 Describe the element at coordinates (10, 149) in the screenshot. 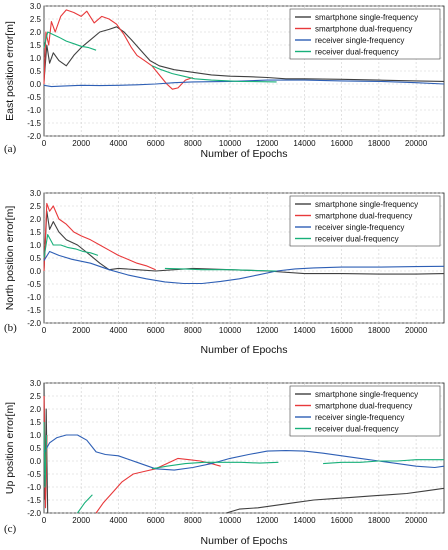

I see `panel-label: (a)` at that location.